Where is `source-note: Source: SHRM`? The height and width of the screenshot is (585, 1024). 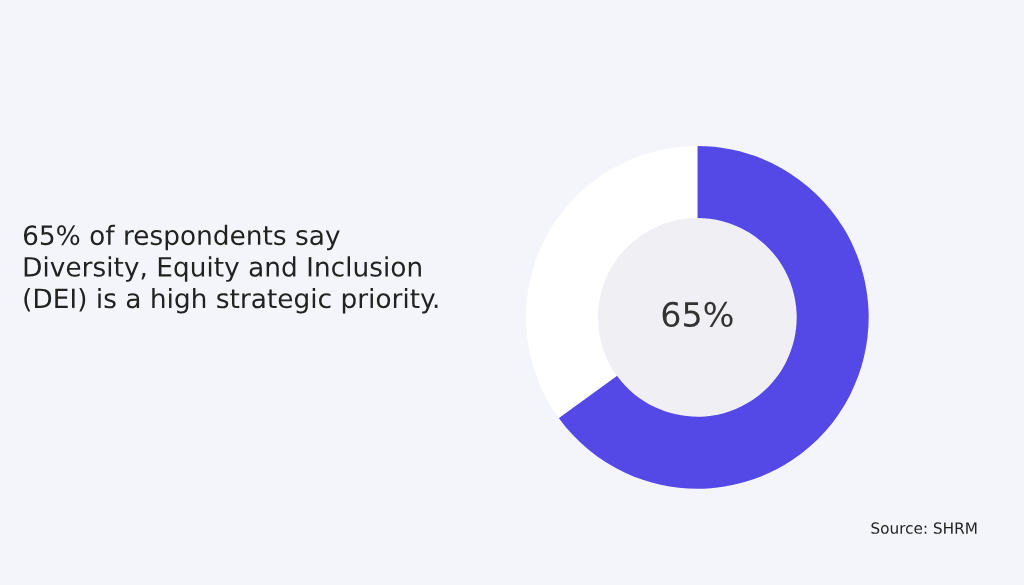 source-note: Source: SHRM is located at coordinates (924, 528).